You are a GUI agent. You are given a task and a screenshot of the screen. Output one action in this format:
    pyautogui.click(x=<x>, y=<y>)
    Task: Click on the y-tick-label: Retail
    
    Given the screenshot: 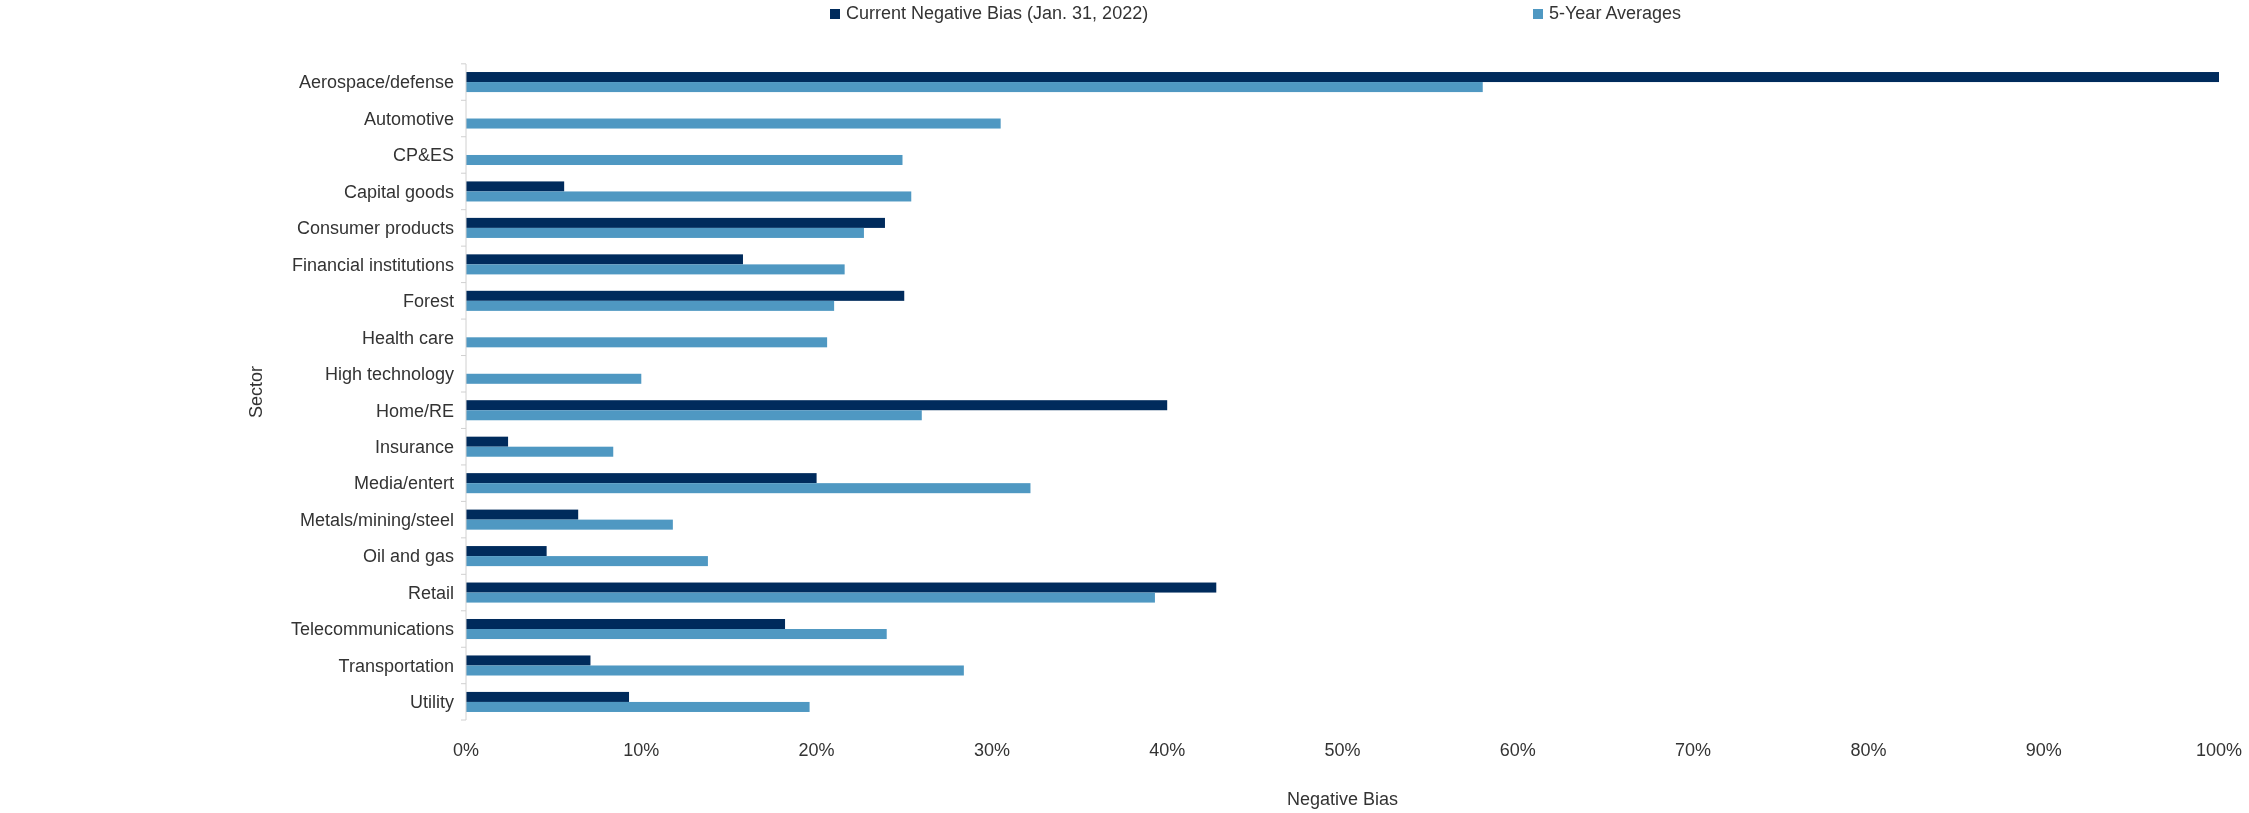 What is the action you would take?
    pyautogui.click(x=430, y=592)
    